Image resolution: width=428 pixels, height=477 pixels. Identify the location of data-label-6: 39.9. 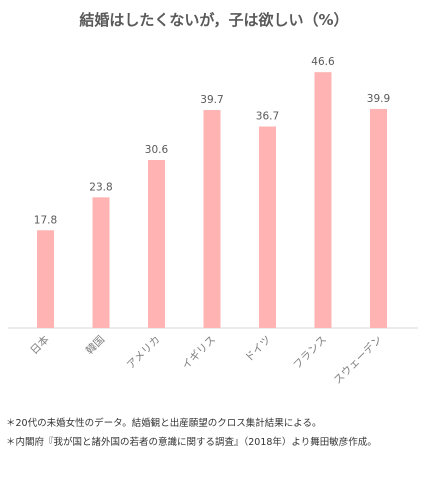
(378, 99).